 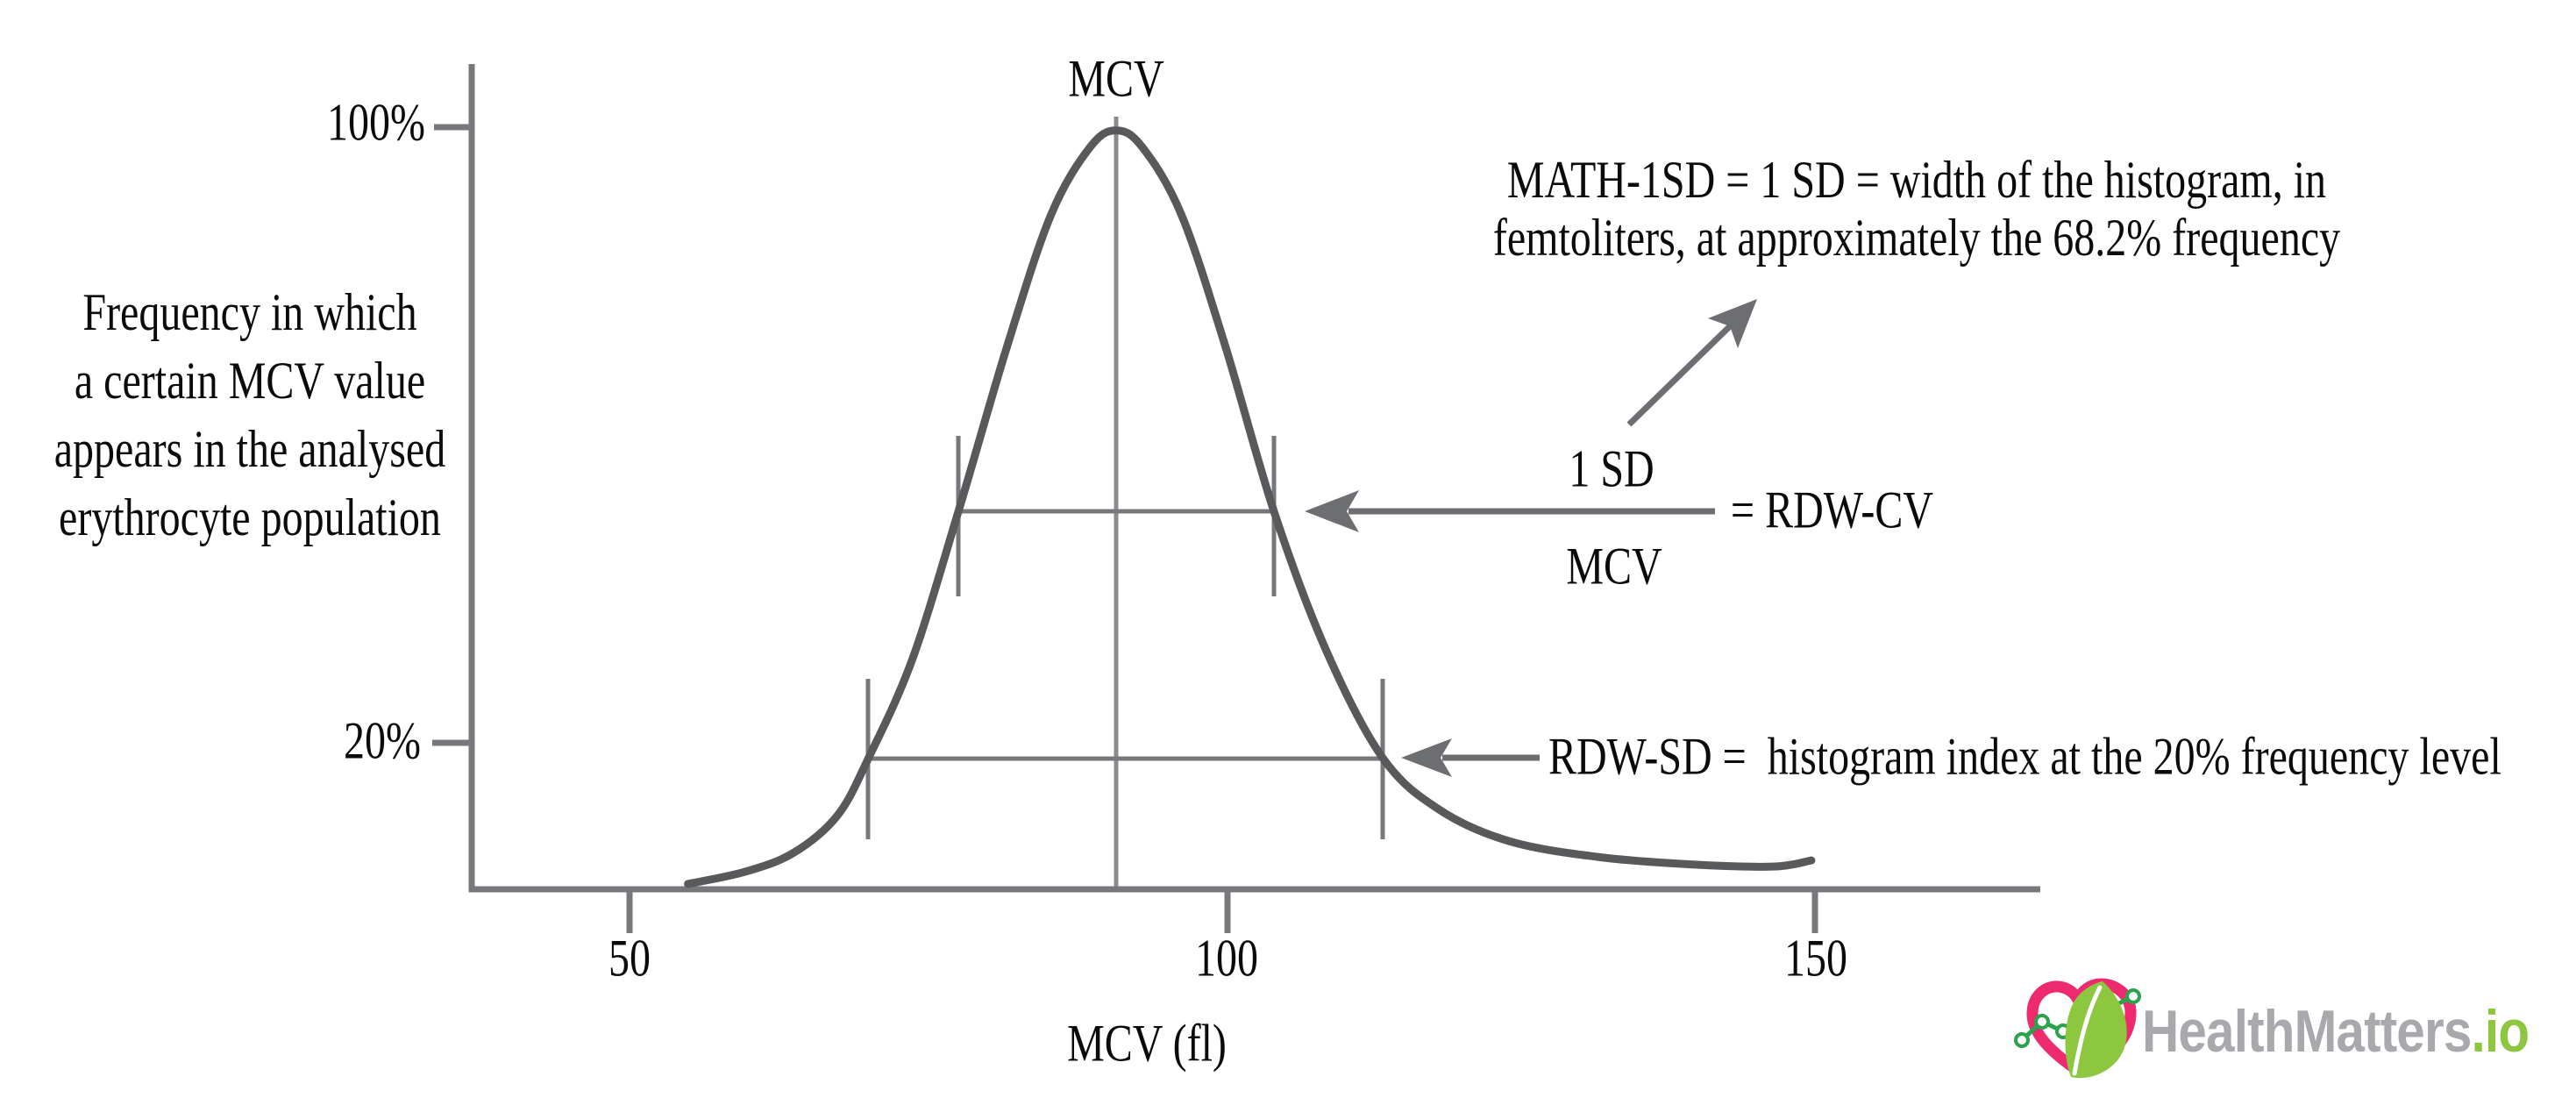 I want to click on x-axis-label-100: 100, so click(x=1226, y=958).